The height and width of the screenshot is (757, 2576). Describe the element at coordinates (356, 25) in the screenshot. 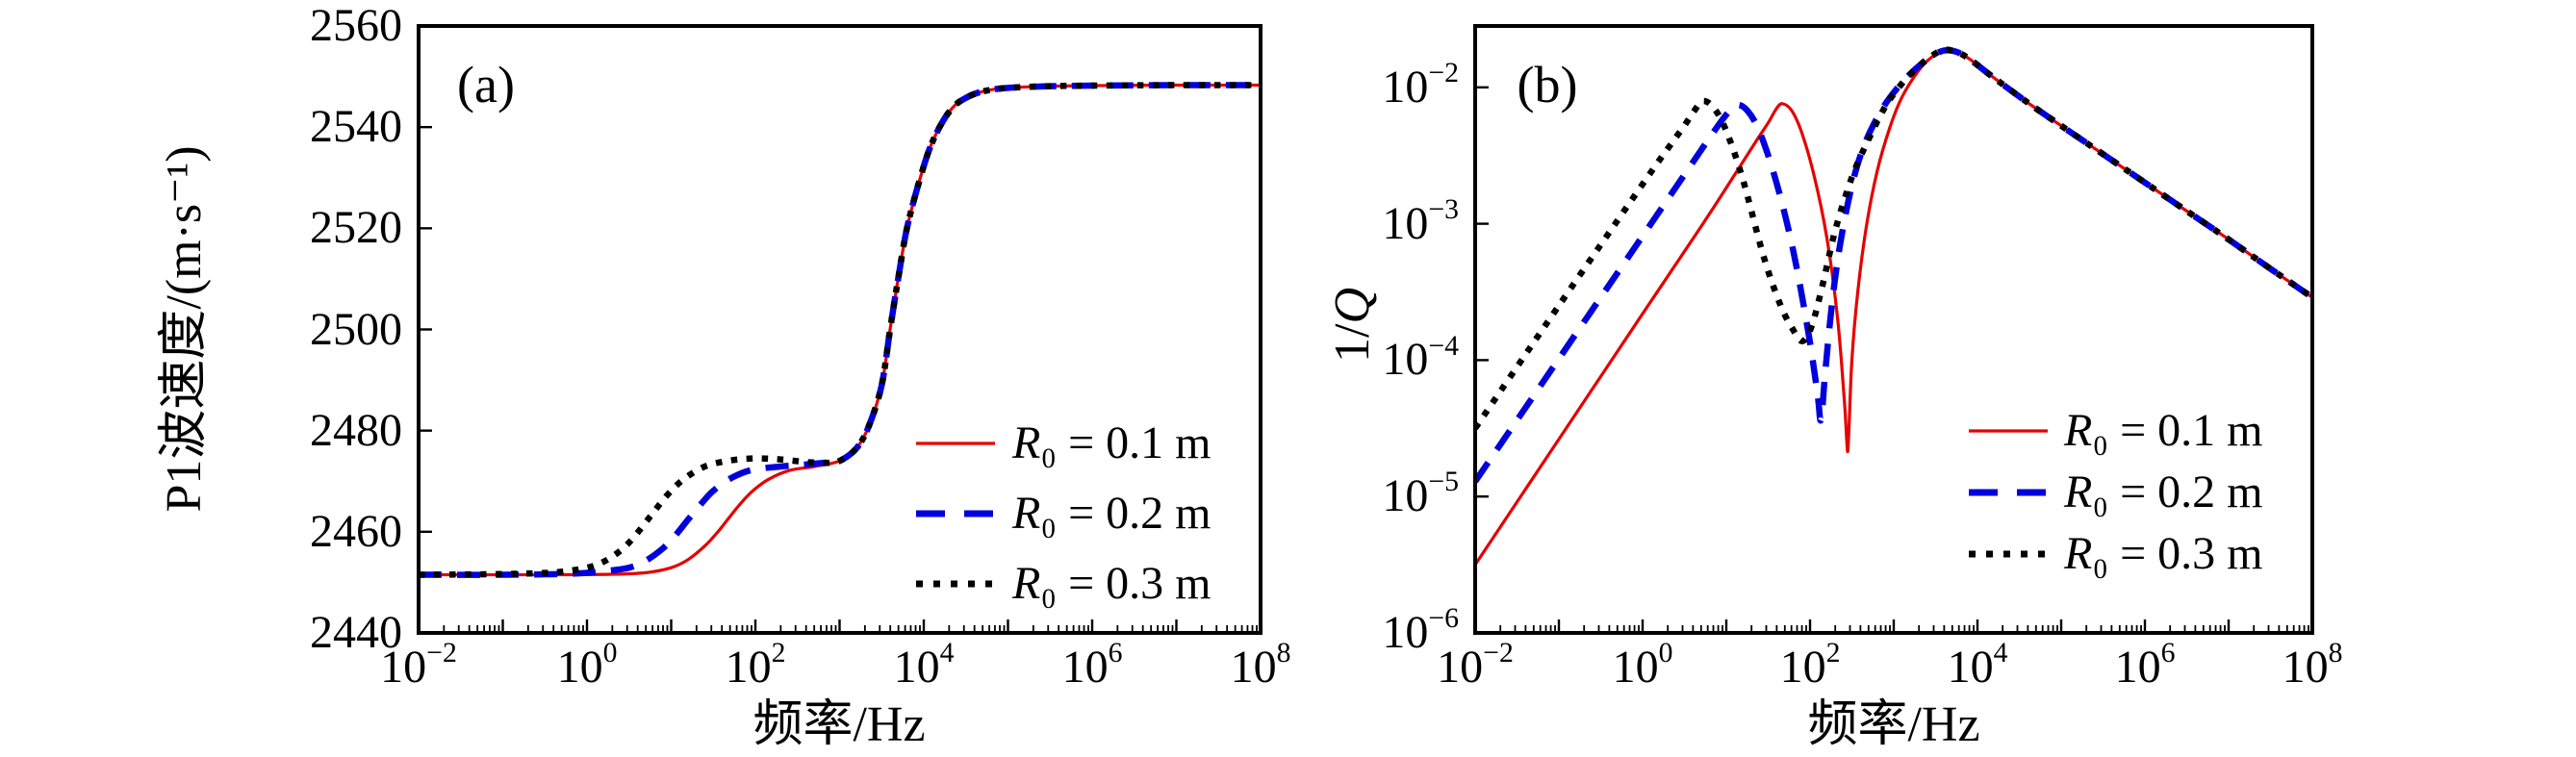

I see `y-tick-label: 2560` at that location.